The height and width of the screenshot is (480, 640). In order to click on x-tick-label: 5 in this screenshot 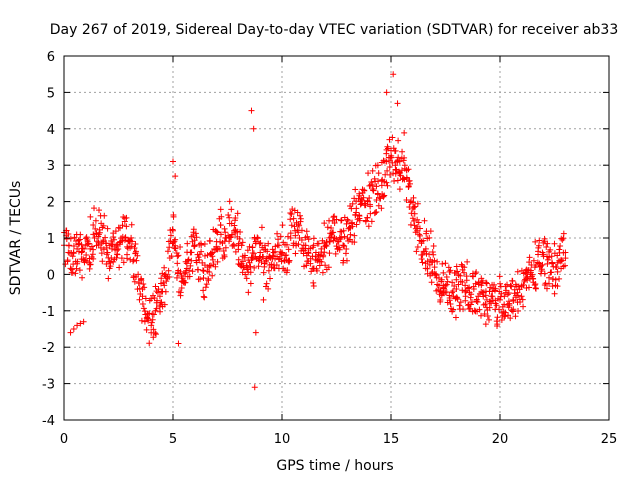, I will do `click(173, 439)`.